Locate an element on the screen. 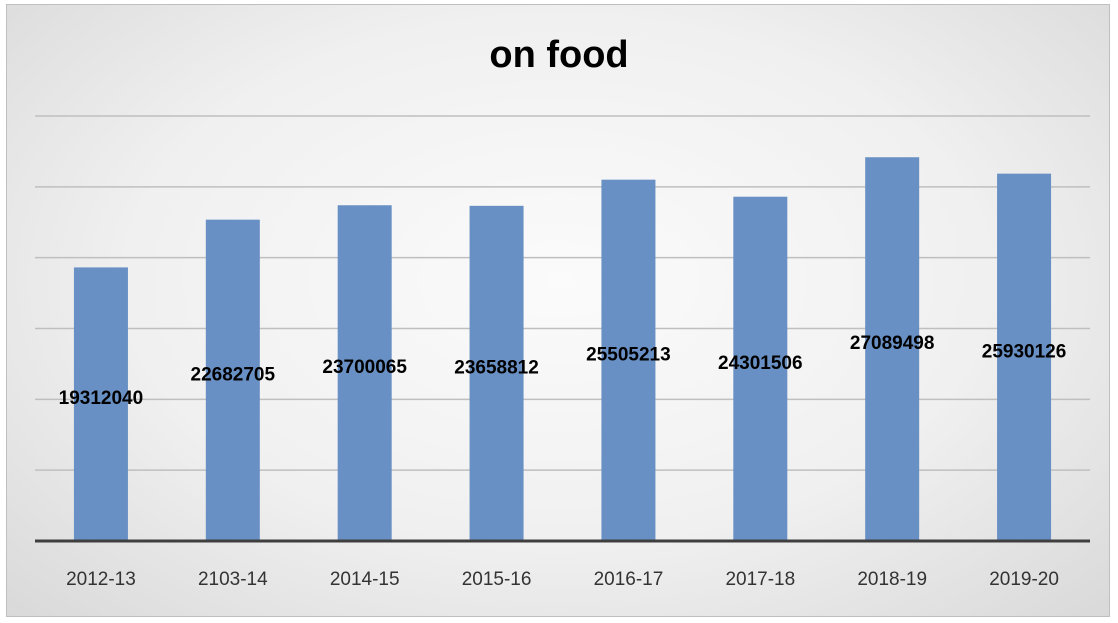  x-tick-label: 2016-17 is located at coordinates (629, 579).